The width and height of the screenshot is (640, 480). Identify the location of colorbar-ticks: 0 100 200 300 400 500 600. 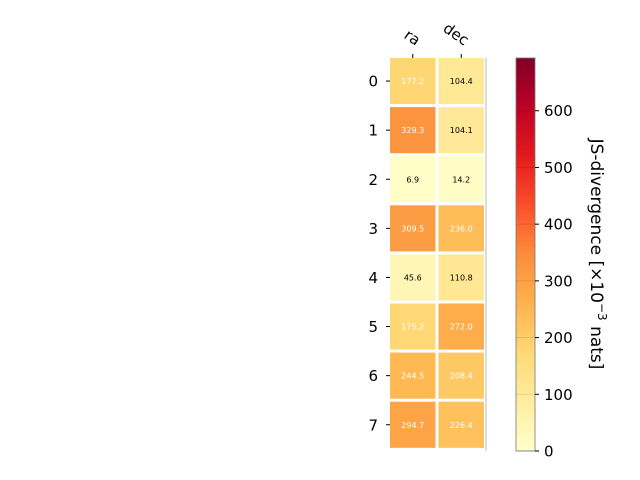
(544, 281).